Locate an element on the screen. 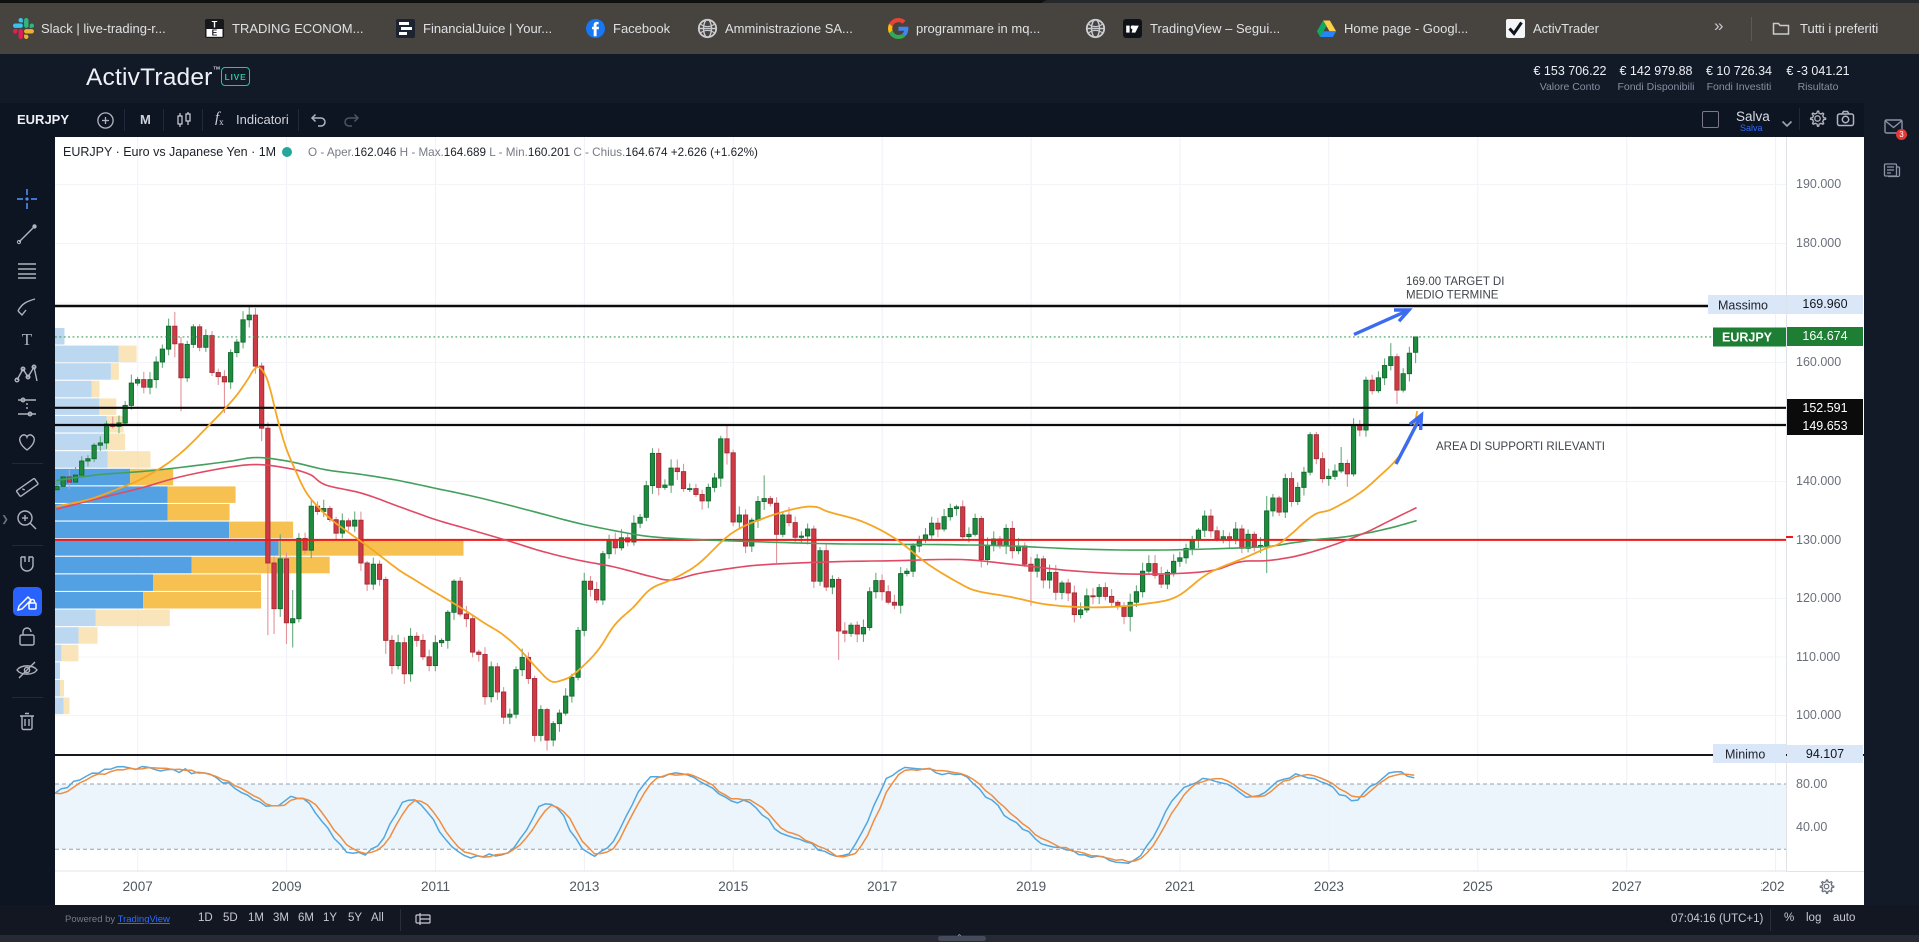 The image size is (1919, 942). svg-text: 2011 is located at coordinates (435, 886).